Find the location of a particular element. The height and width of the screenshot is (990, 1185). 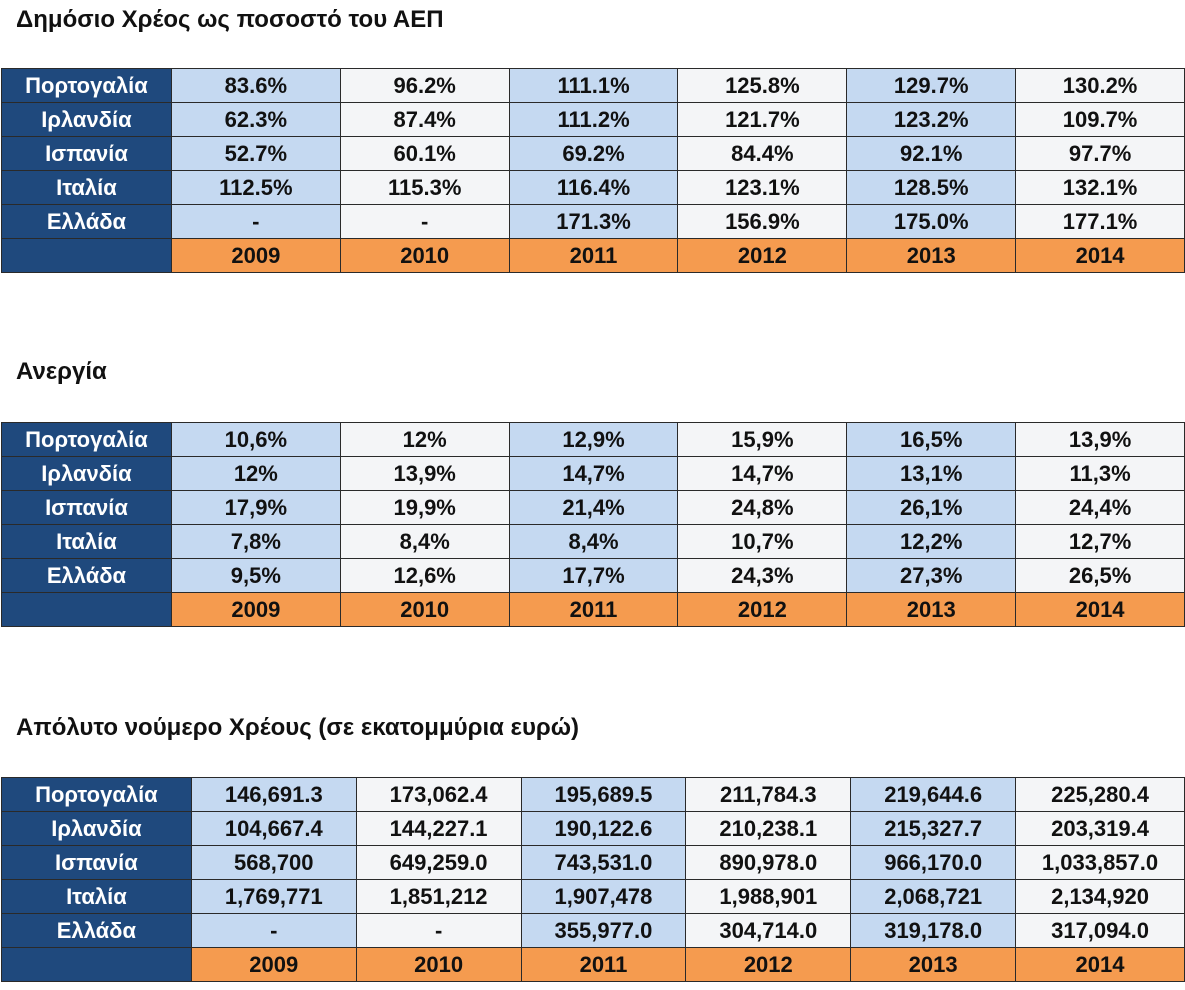

table-cell: 225,280.4 is located at coordinates (1100, 794).